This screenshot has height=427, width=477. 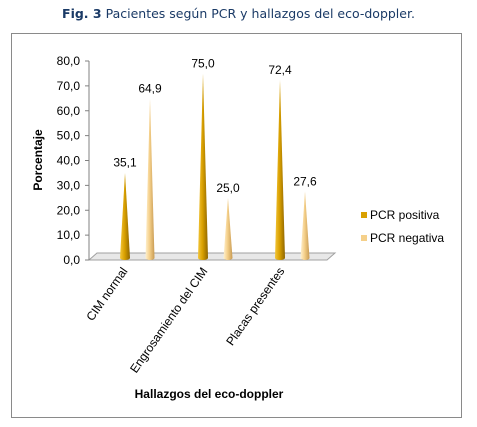 I want to click on y-tick-label: 60,0, so click(x=69, y=111).